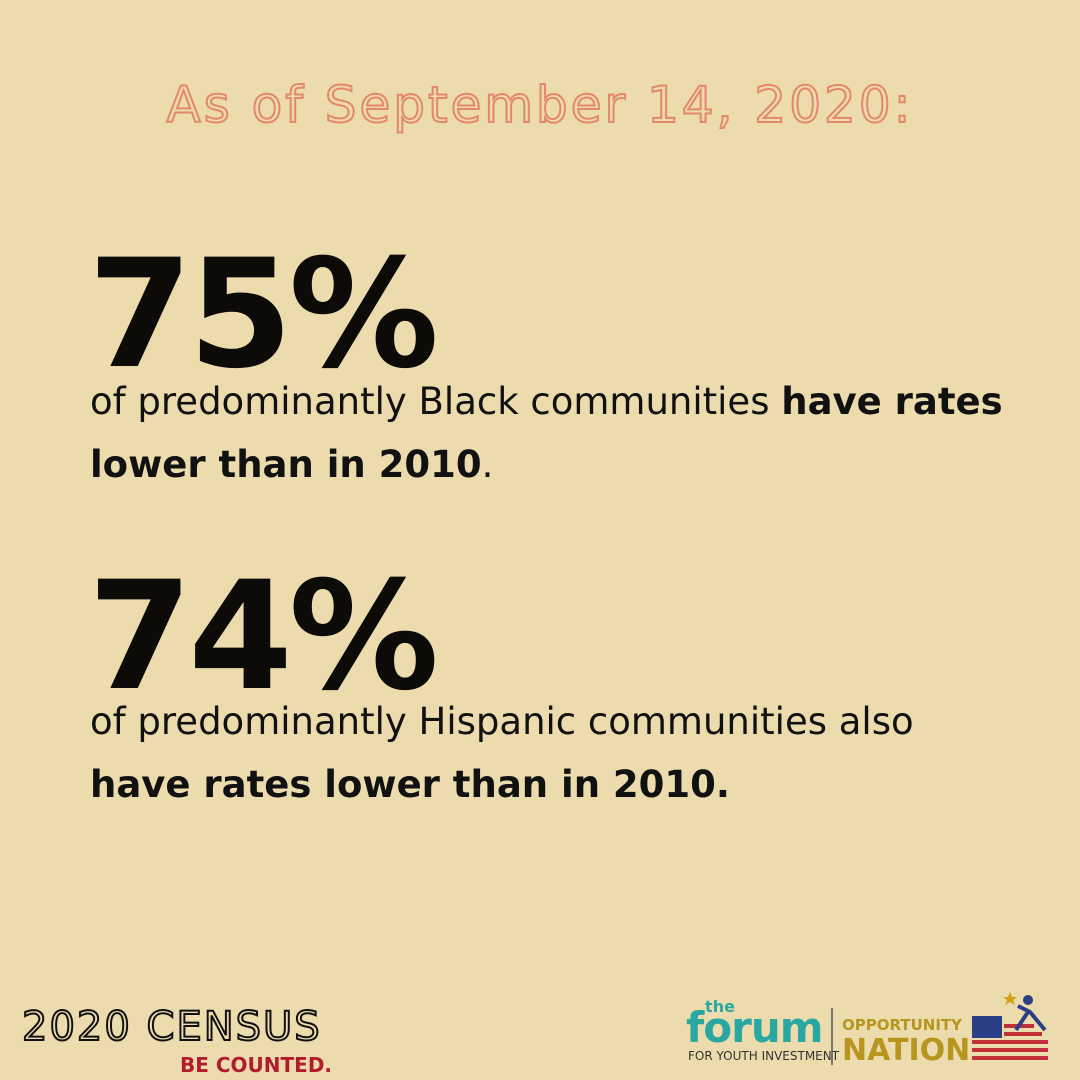 This screenshot has width=1080, height=1080. I want to click on opportunity-bottom: NATION, so click(906, 1050).